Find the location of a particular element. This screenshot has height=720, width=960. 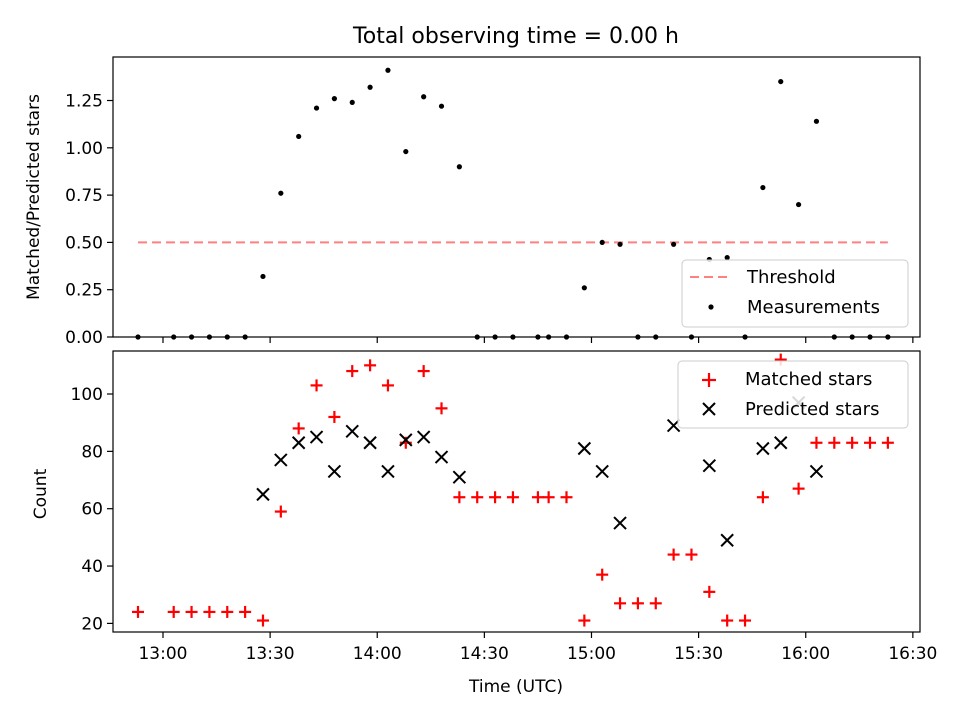

top-y-ticks: 0.00 0.25 0.50 0.75 1.00 1.25 is located at coordinates (89, 220).